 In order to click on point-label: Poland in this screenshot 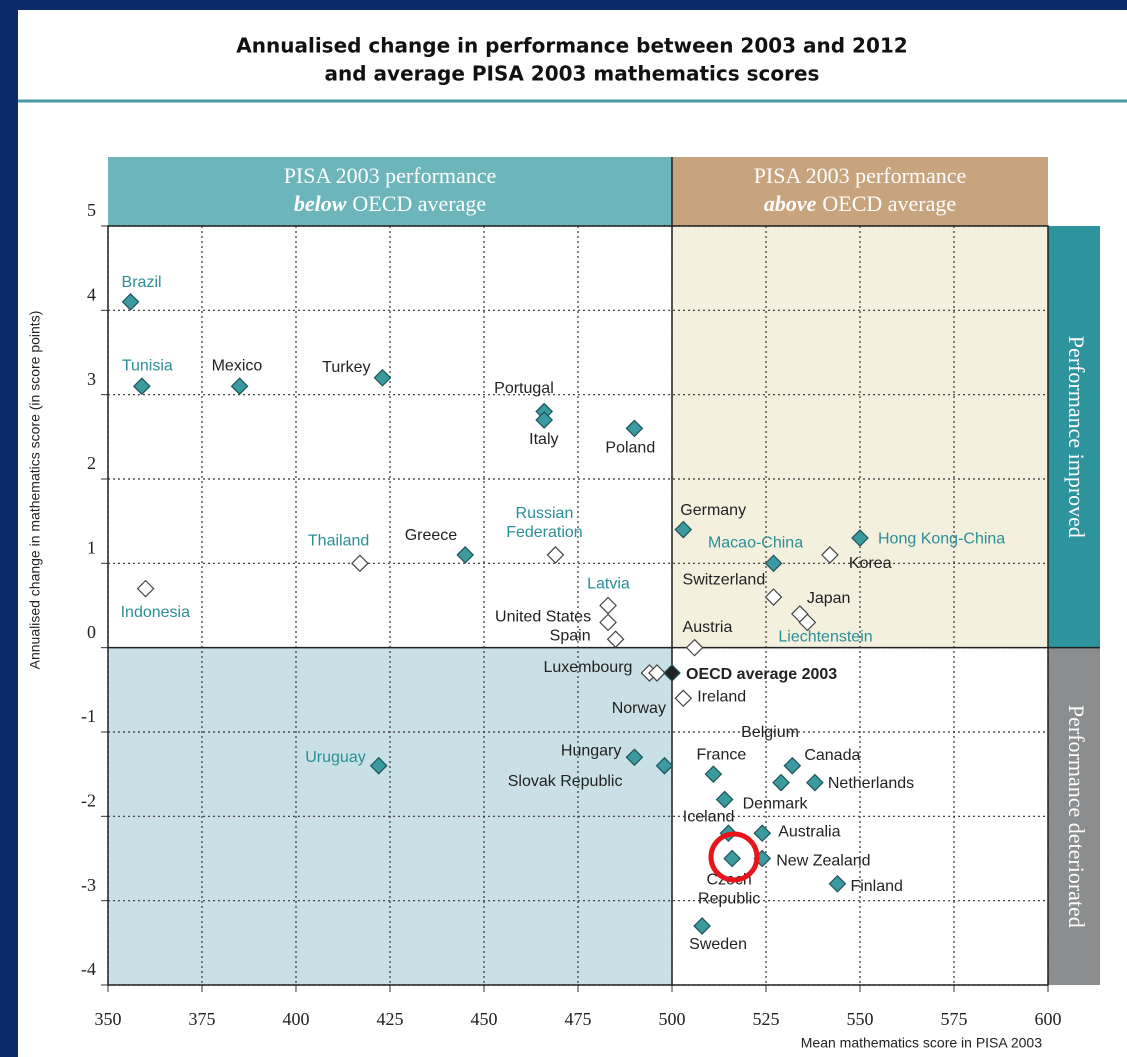, I will do `click(630, 448)`.